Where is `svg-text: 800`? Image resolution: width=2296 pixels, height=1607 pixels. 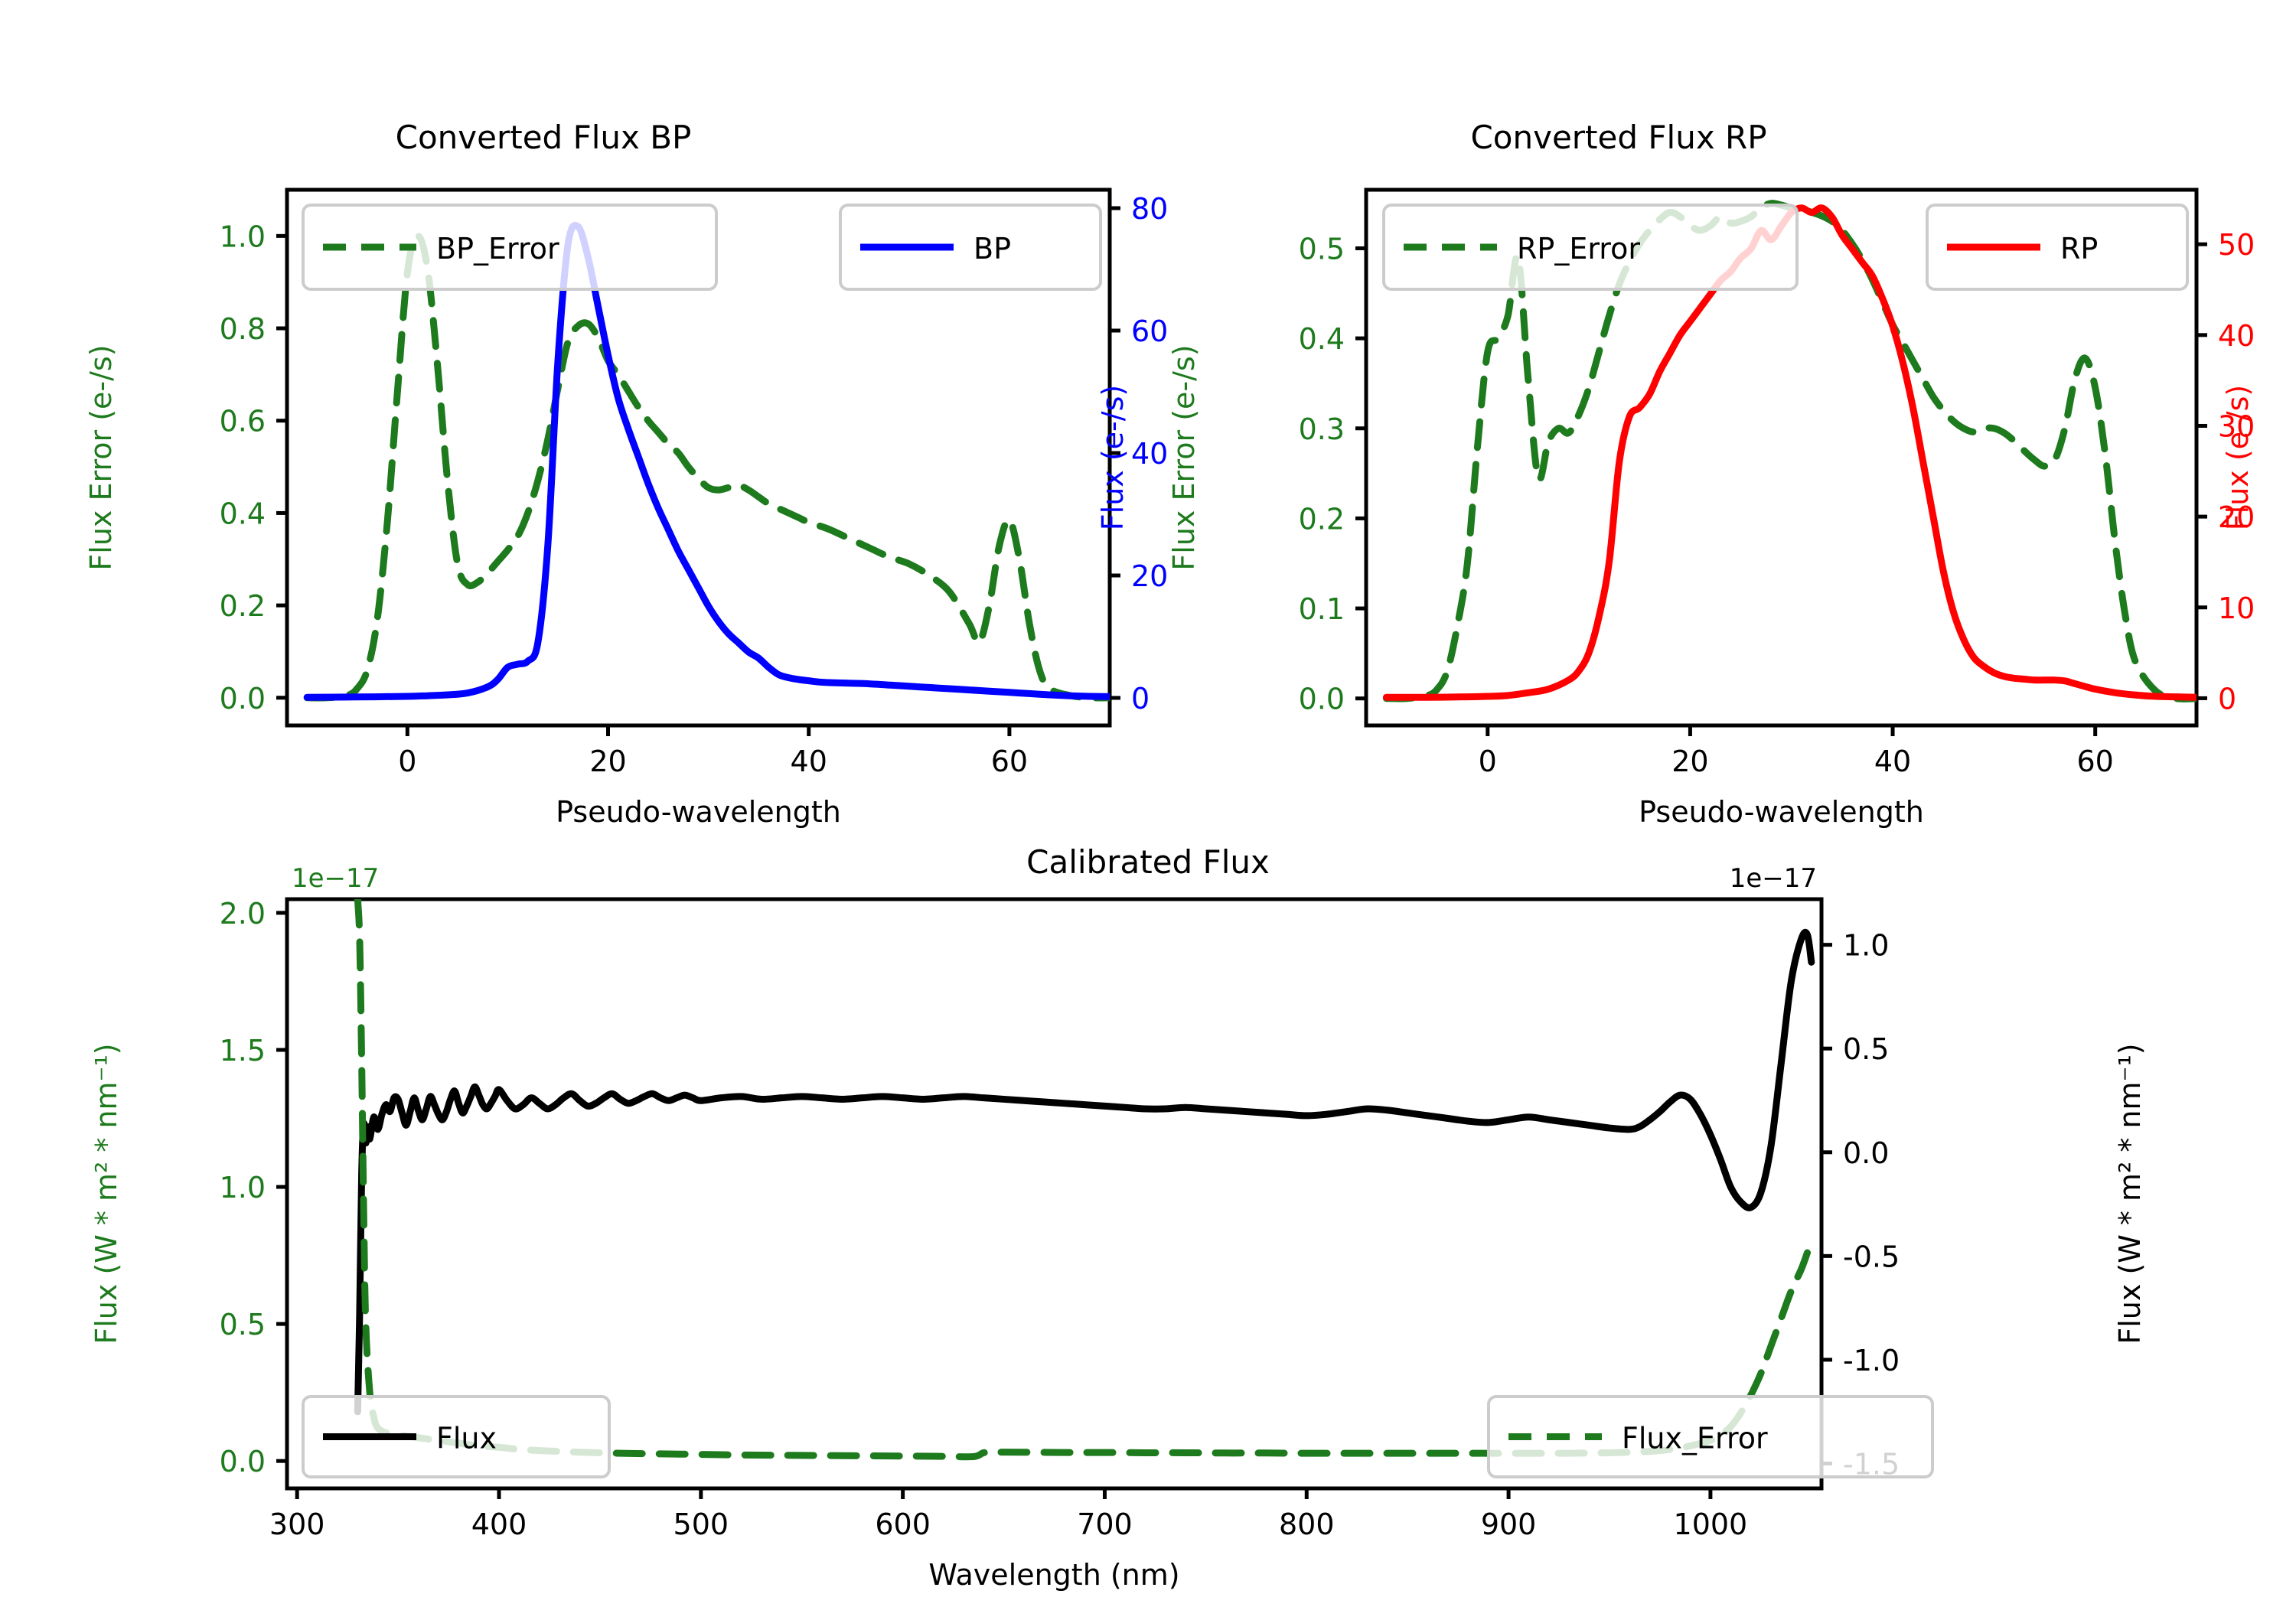
svg-text: 800 is located at coordinates (1307, 1524).